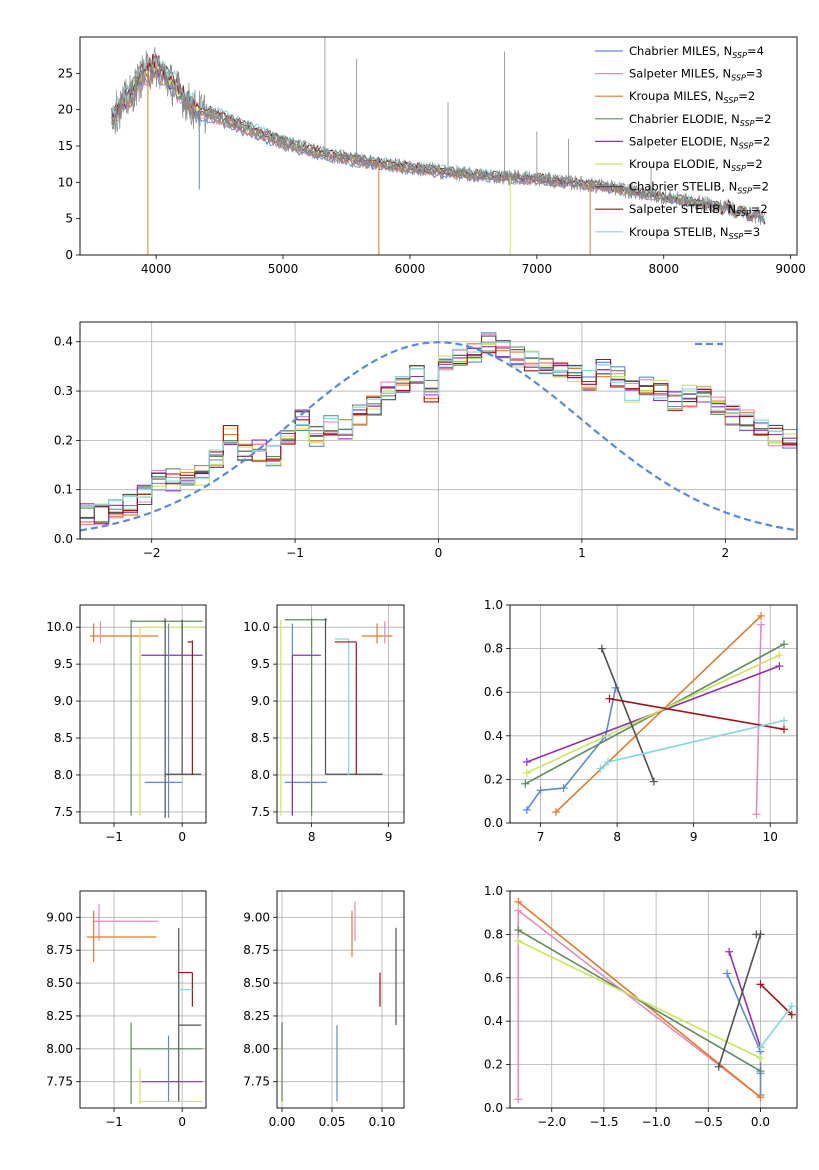 This screenshot has height=1170, width=819. I want to click on legend-entry: Kroupa STELIB, NSSP=3, so click(694, 233).